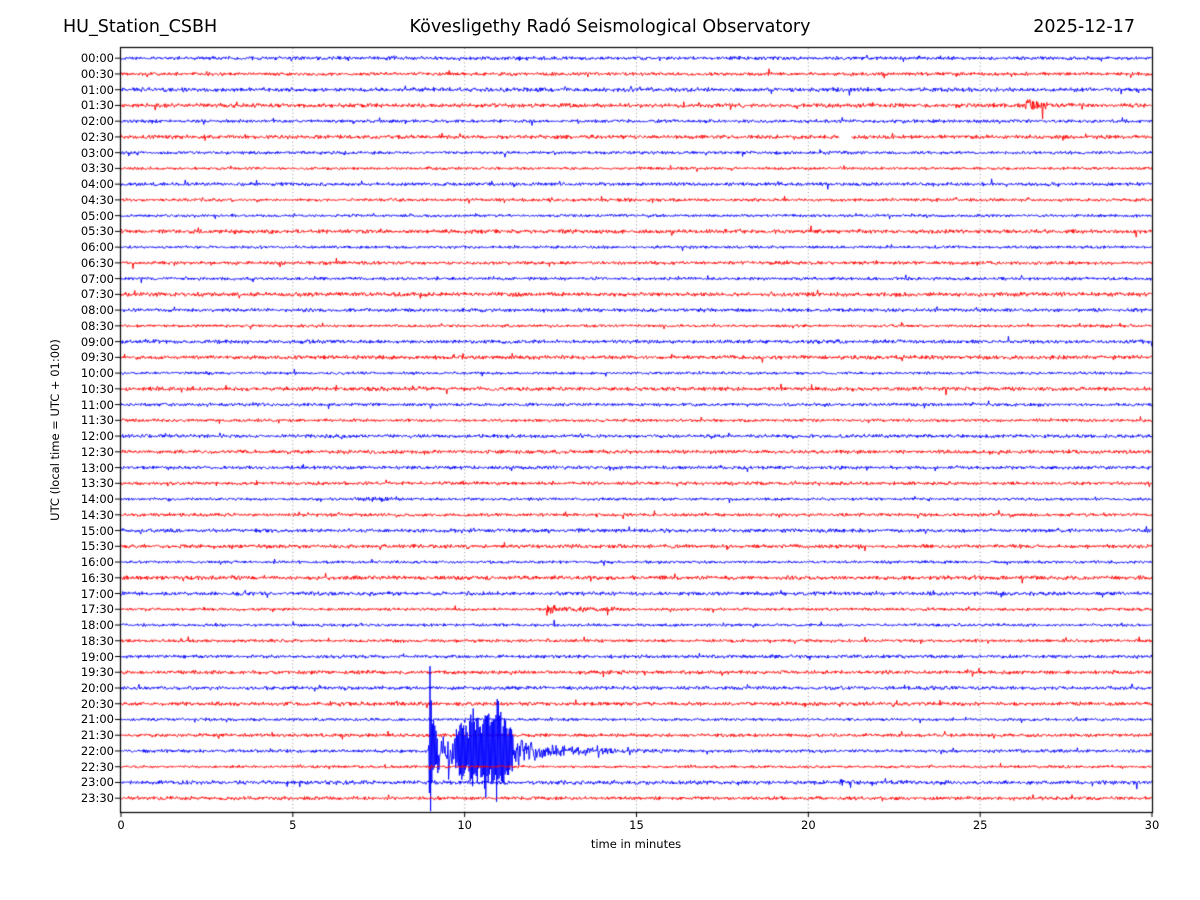 Image resolution: width=1200 pixels, height=900 pixels. What do you see at coordinates (97, 152) in the screenshot?
I see `y-tick-label: 03:00` at bounding box center [97, 152].